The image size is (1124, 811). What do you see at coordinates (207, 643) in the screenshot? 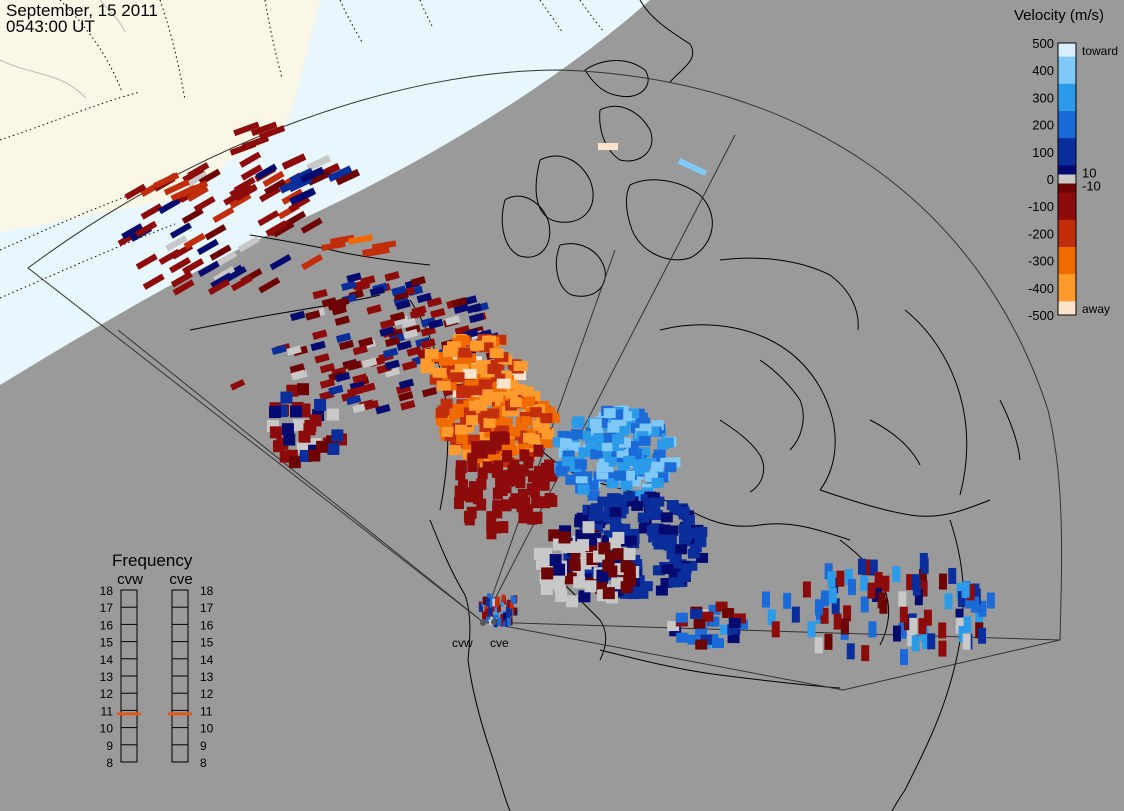
I see `frequency-scale-right: 15` at bounding box center [207, 643].